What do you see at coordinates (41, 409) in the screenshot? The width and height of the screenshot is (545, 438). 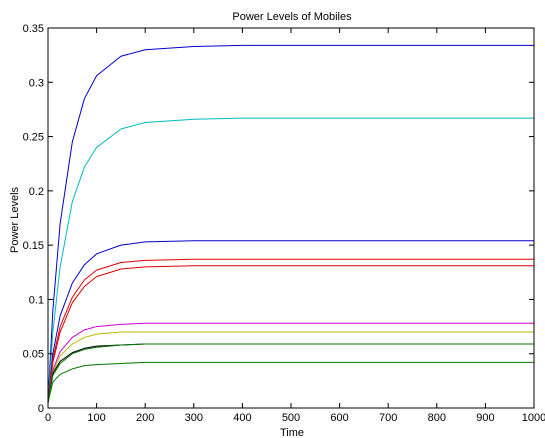 I see `y-tick-label: 0` at bounding box center [41, 409].